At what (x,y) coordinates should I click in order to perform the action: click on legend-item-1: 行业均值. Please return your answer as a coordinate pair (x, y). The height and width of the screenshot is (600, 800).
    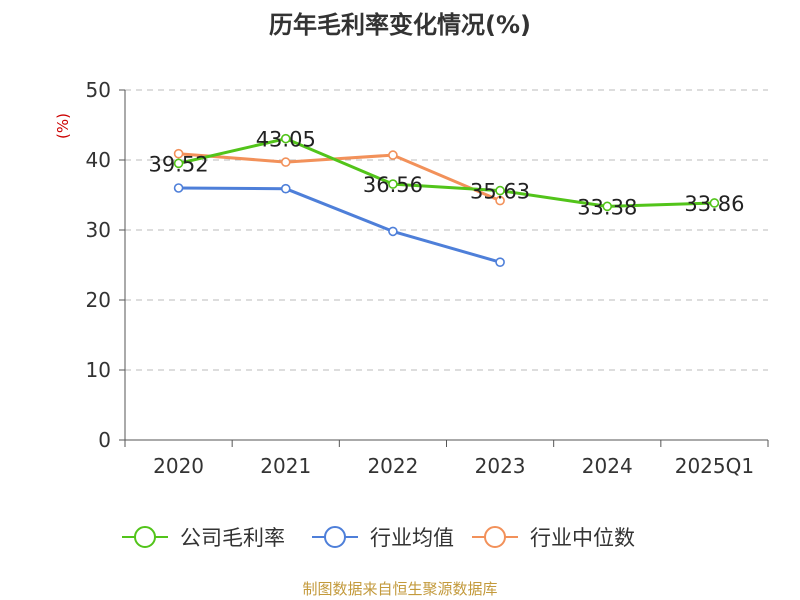
    Looking at the image, I should click on (383, 538).